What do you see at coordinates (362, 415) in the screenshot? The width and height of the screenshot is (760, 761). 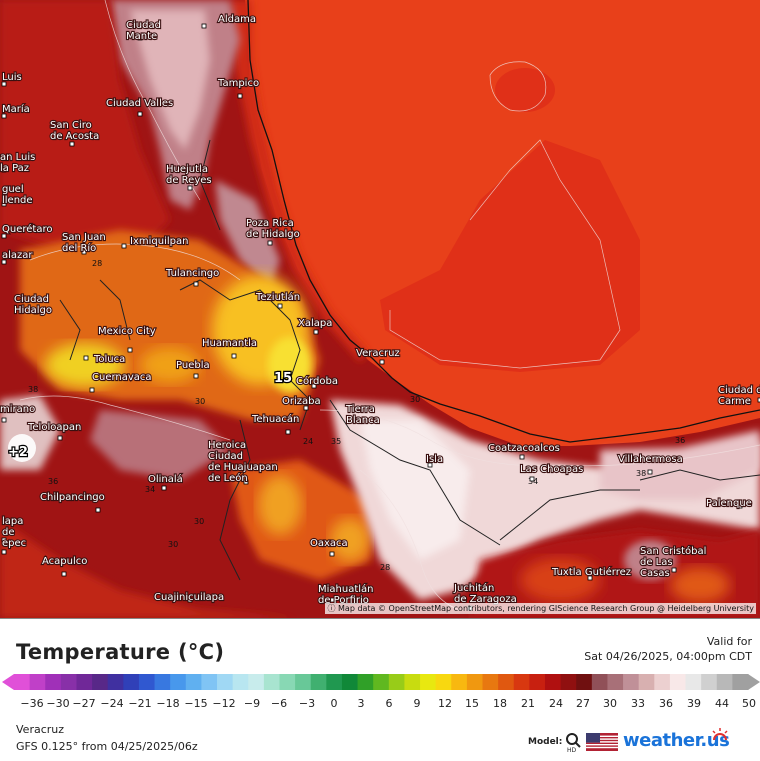 I see `city-27: Tierra Blanca` at bounding box center [362, 415].